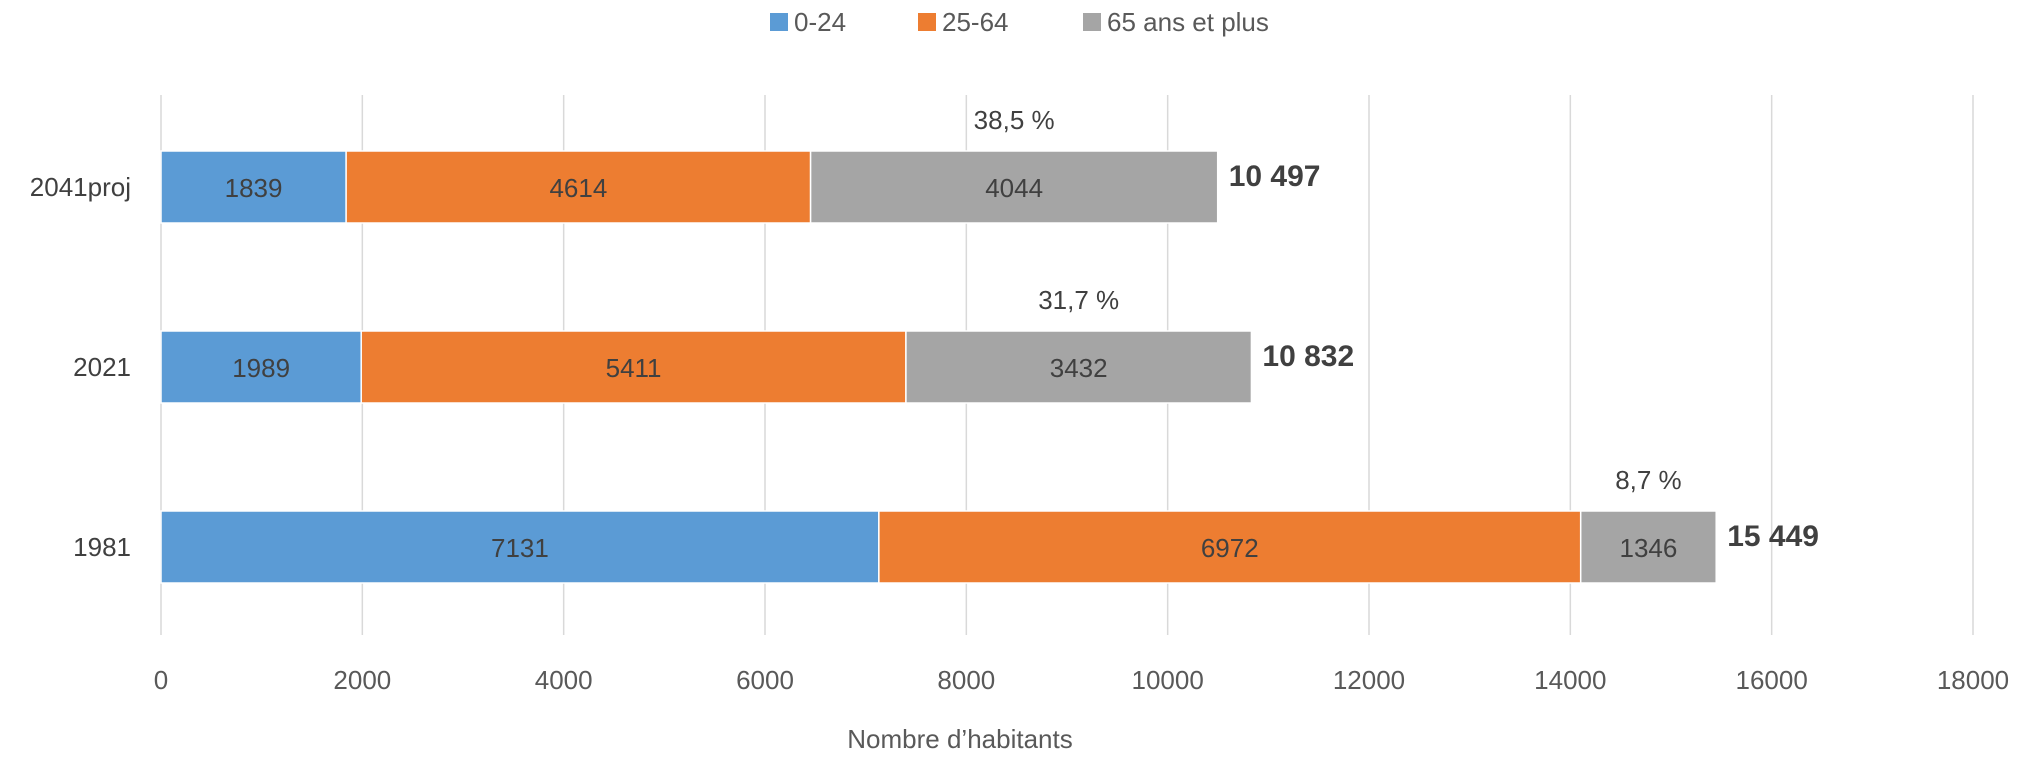 Image resolution: width=2026 pixels, height=761 pixels. I want to click on bar-value-label: 5411, so click(634, 368).